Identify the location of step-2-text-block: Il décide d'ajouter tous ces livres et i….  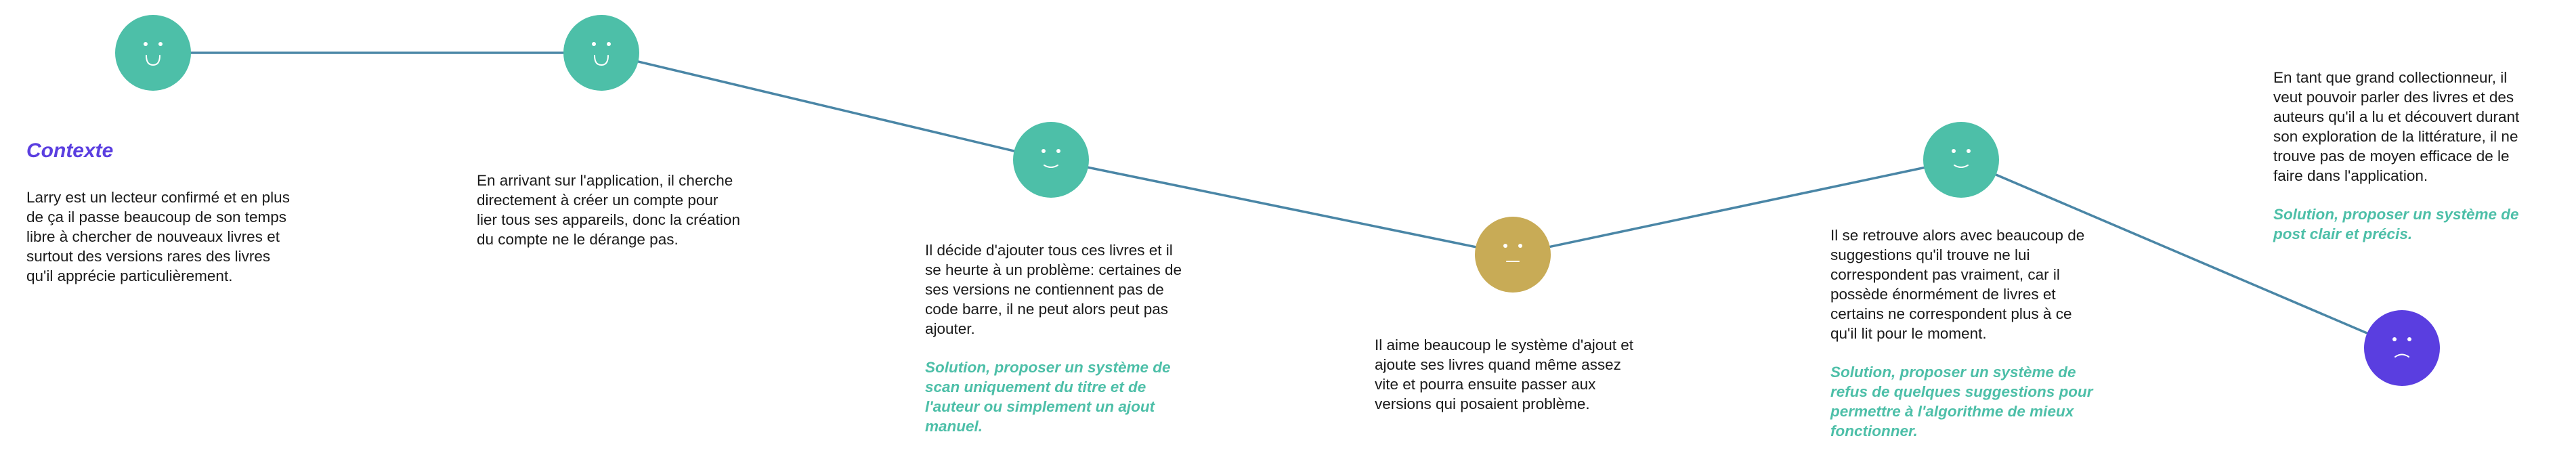
(1057, 338).